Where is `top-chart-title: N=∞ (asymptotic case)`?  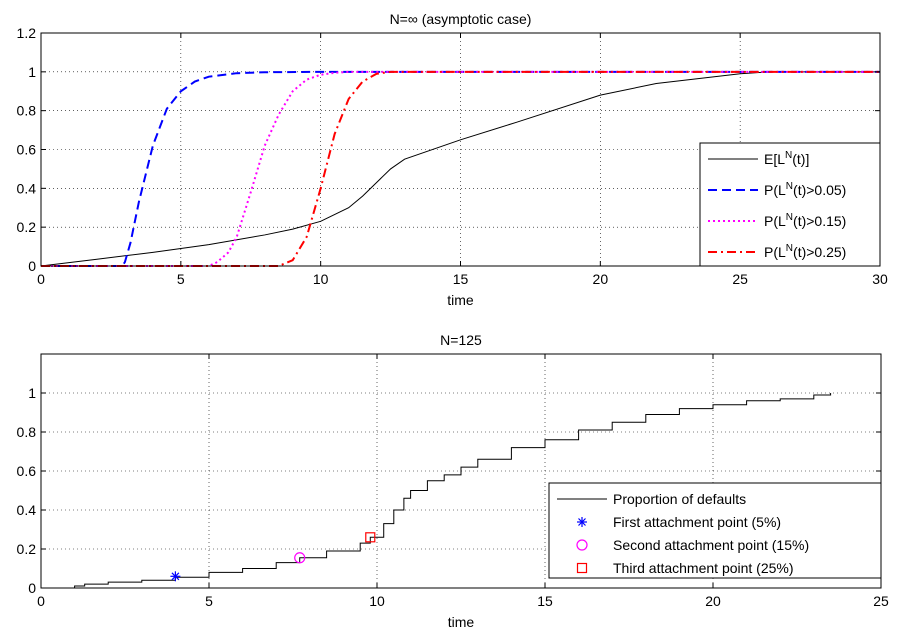
top-chart-title: N=∞ (asymptotic case) is located at coordinates (461, 19).